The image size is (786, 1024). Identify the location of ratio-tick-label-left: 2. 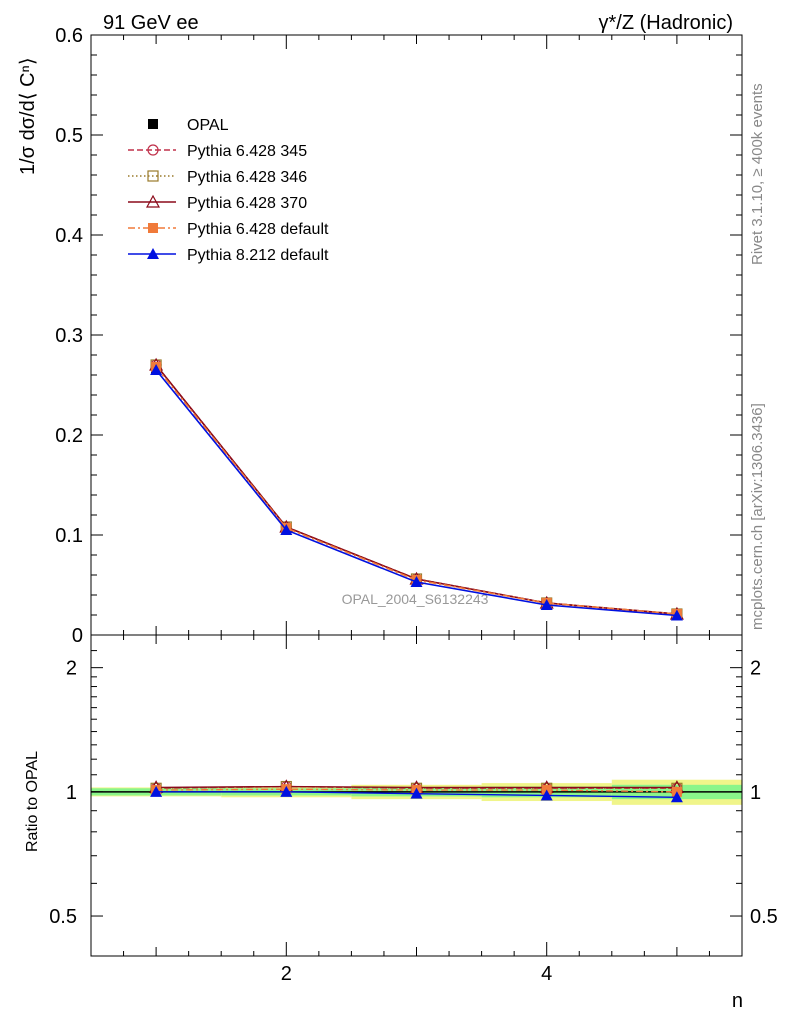
(71, 669).